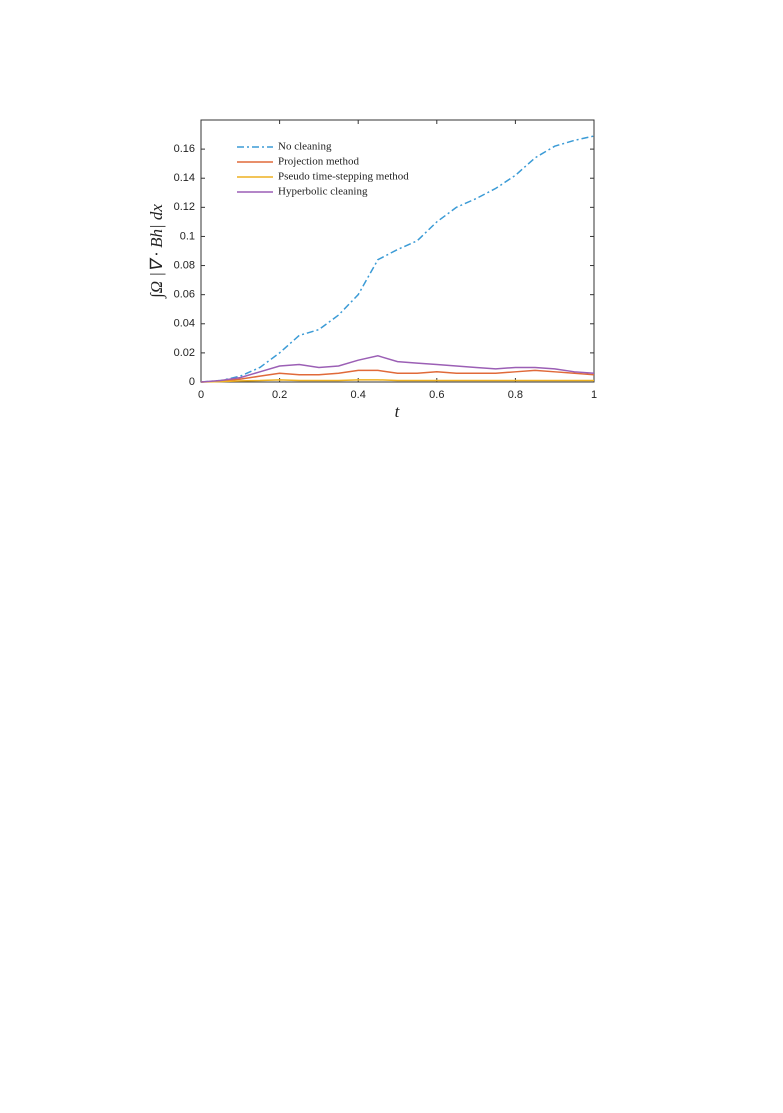  I want to click on x-tick-label: 0.2, so click(279, 395).